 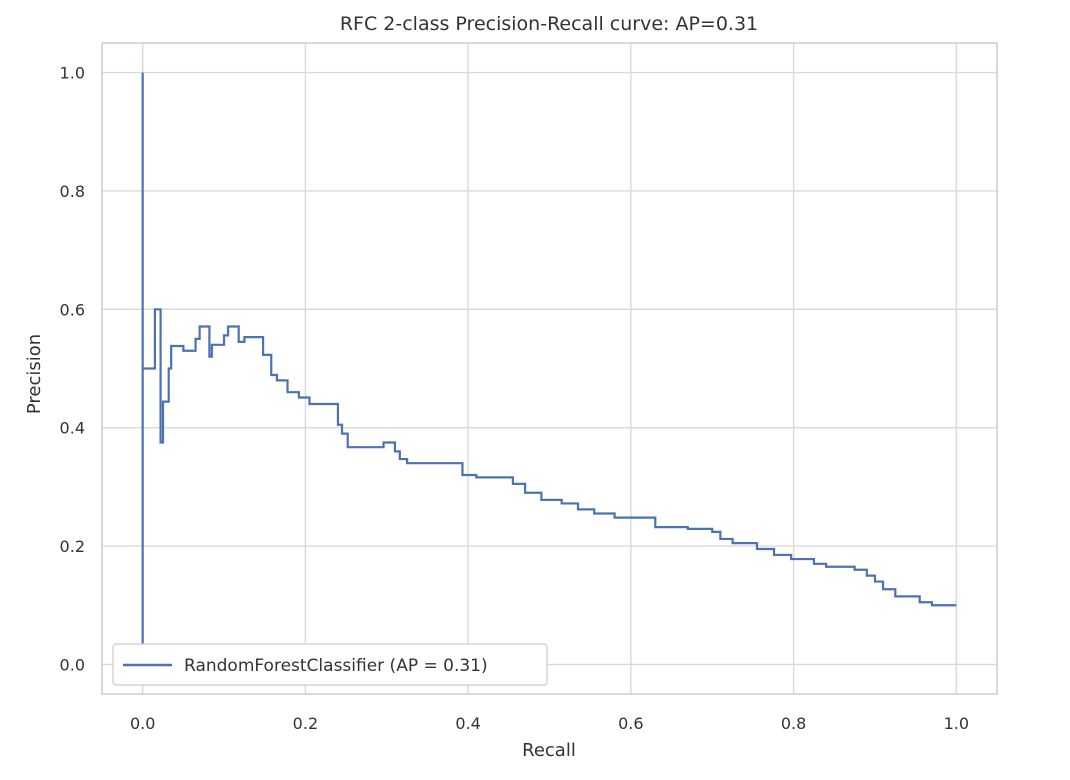 What do you see at coordinates (34, 374) in the screenshot?
I see `y-axis-label: Precision` at bounding box center [34, 374].